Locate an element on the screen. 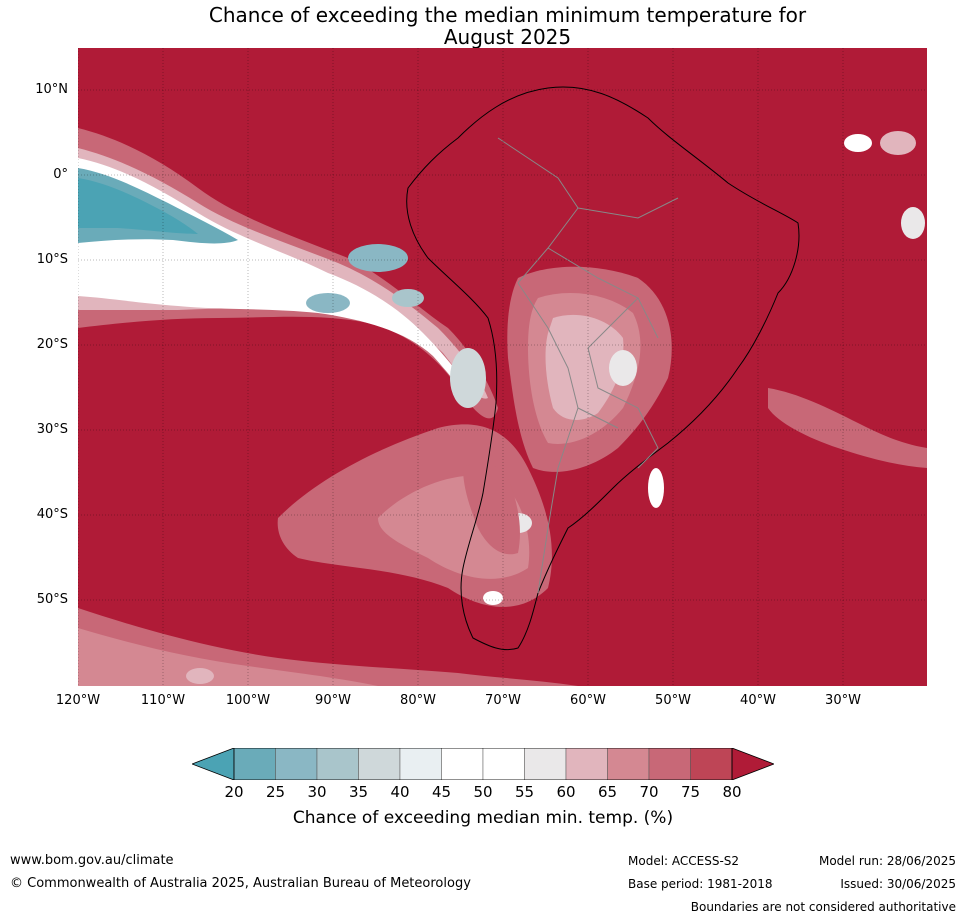  colorbar-tick-label: 50 is located at coordinates (483, 792).